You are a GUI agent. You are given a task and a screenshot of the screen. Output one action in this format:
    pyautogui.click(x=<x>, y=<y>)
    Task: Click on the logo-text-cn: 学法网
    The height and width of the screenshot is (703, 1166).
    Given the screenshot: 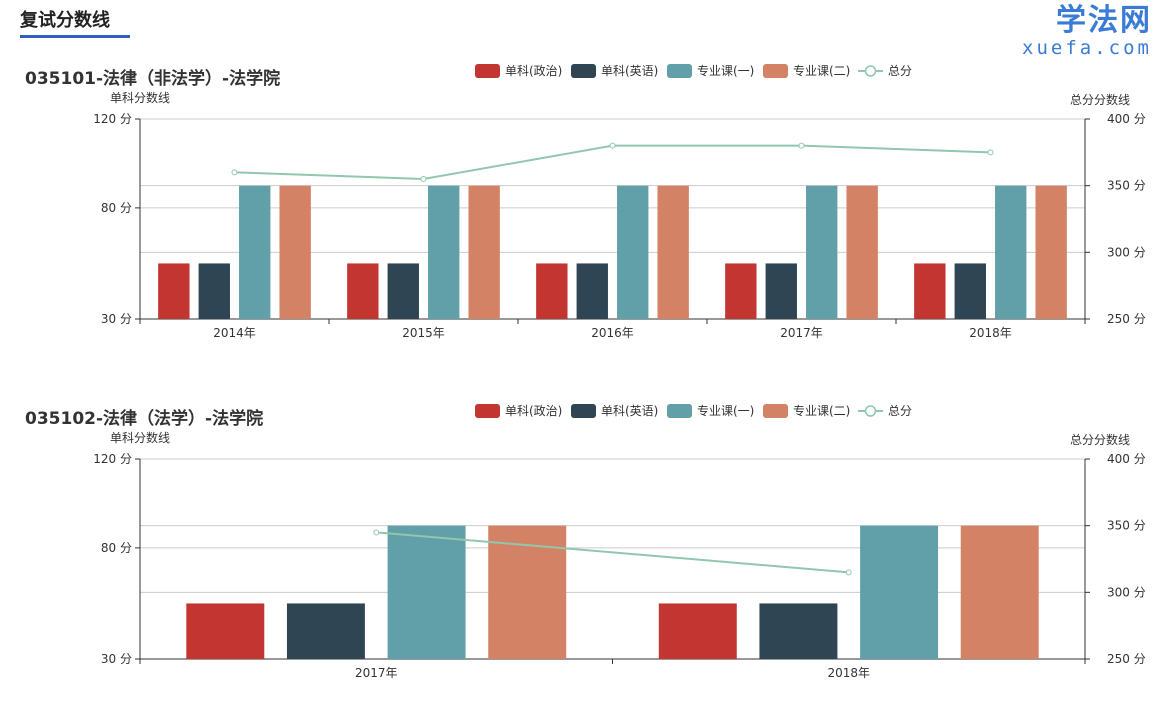 What is the action you would take?
    pyautogui.click(x=1104, y=20)
    